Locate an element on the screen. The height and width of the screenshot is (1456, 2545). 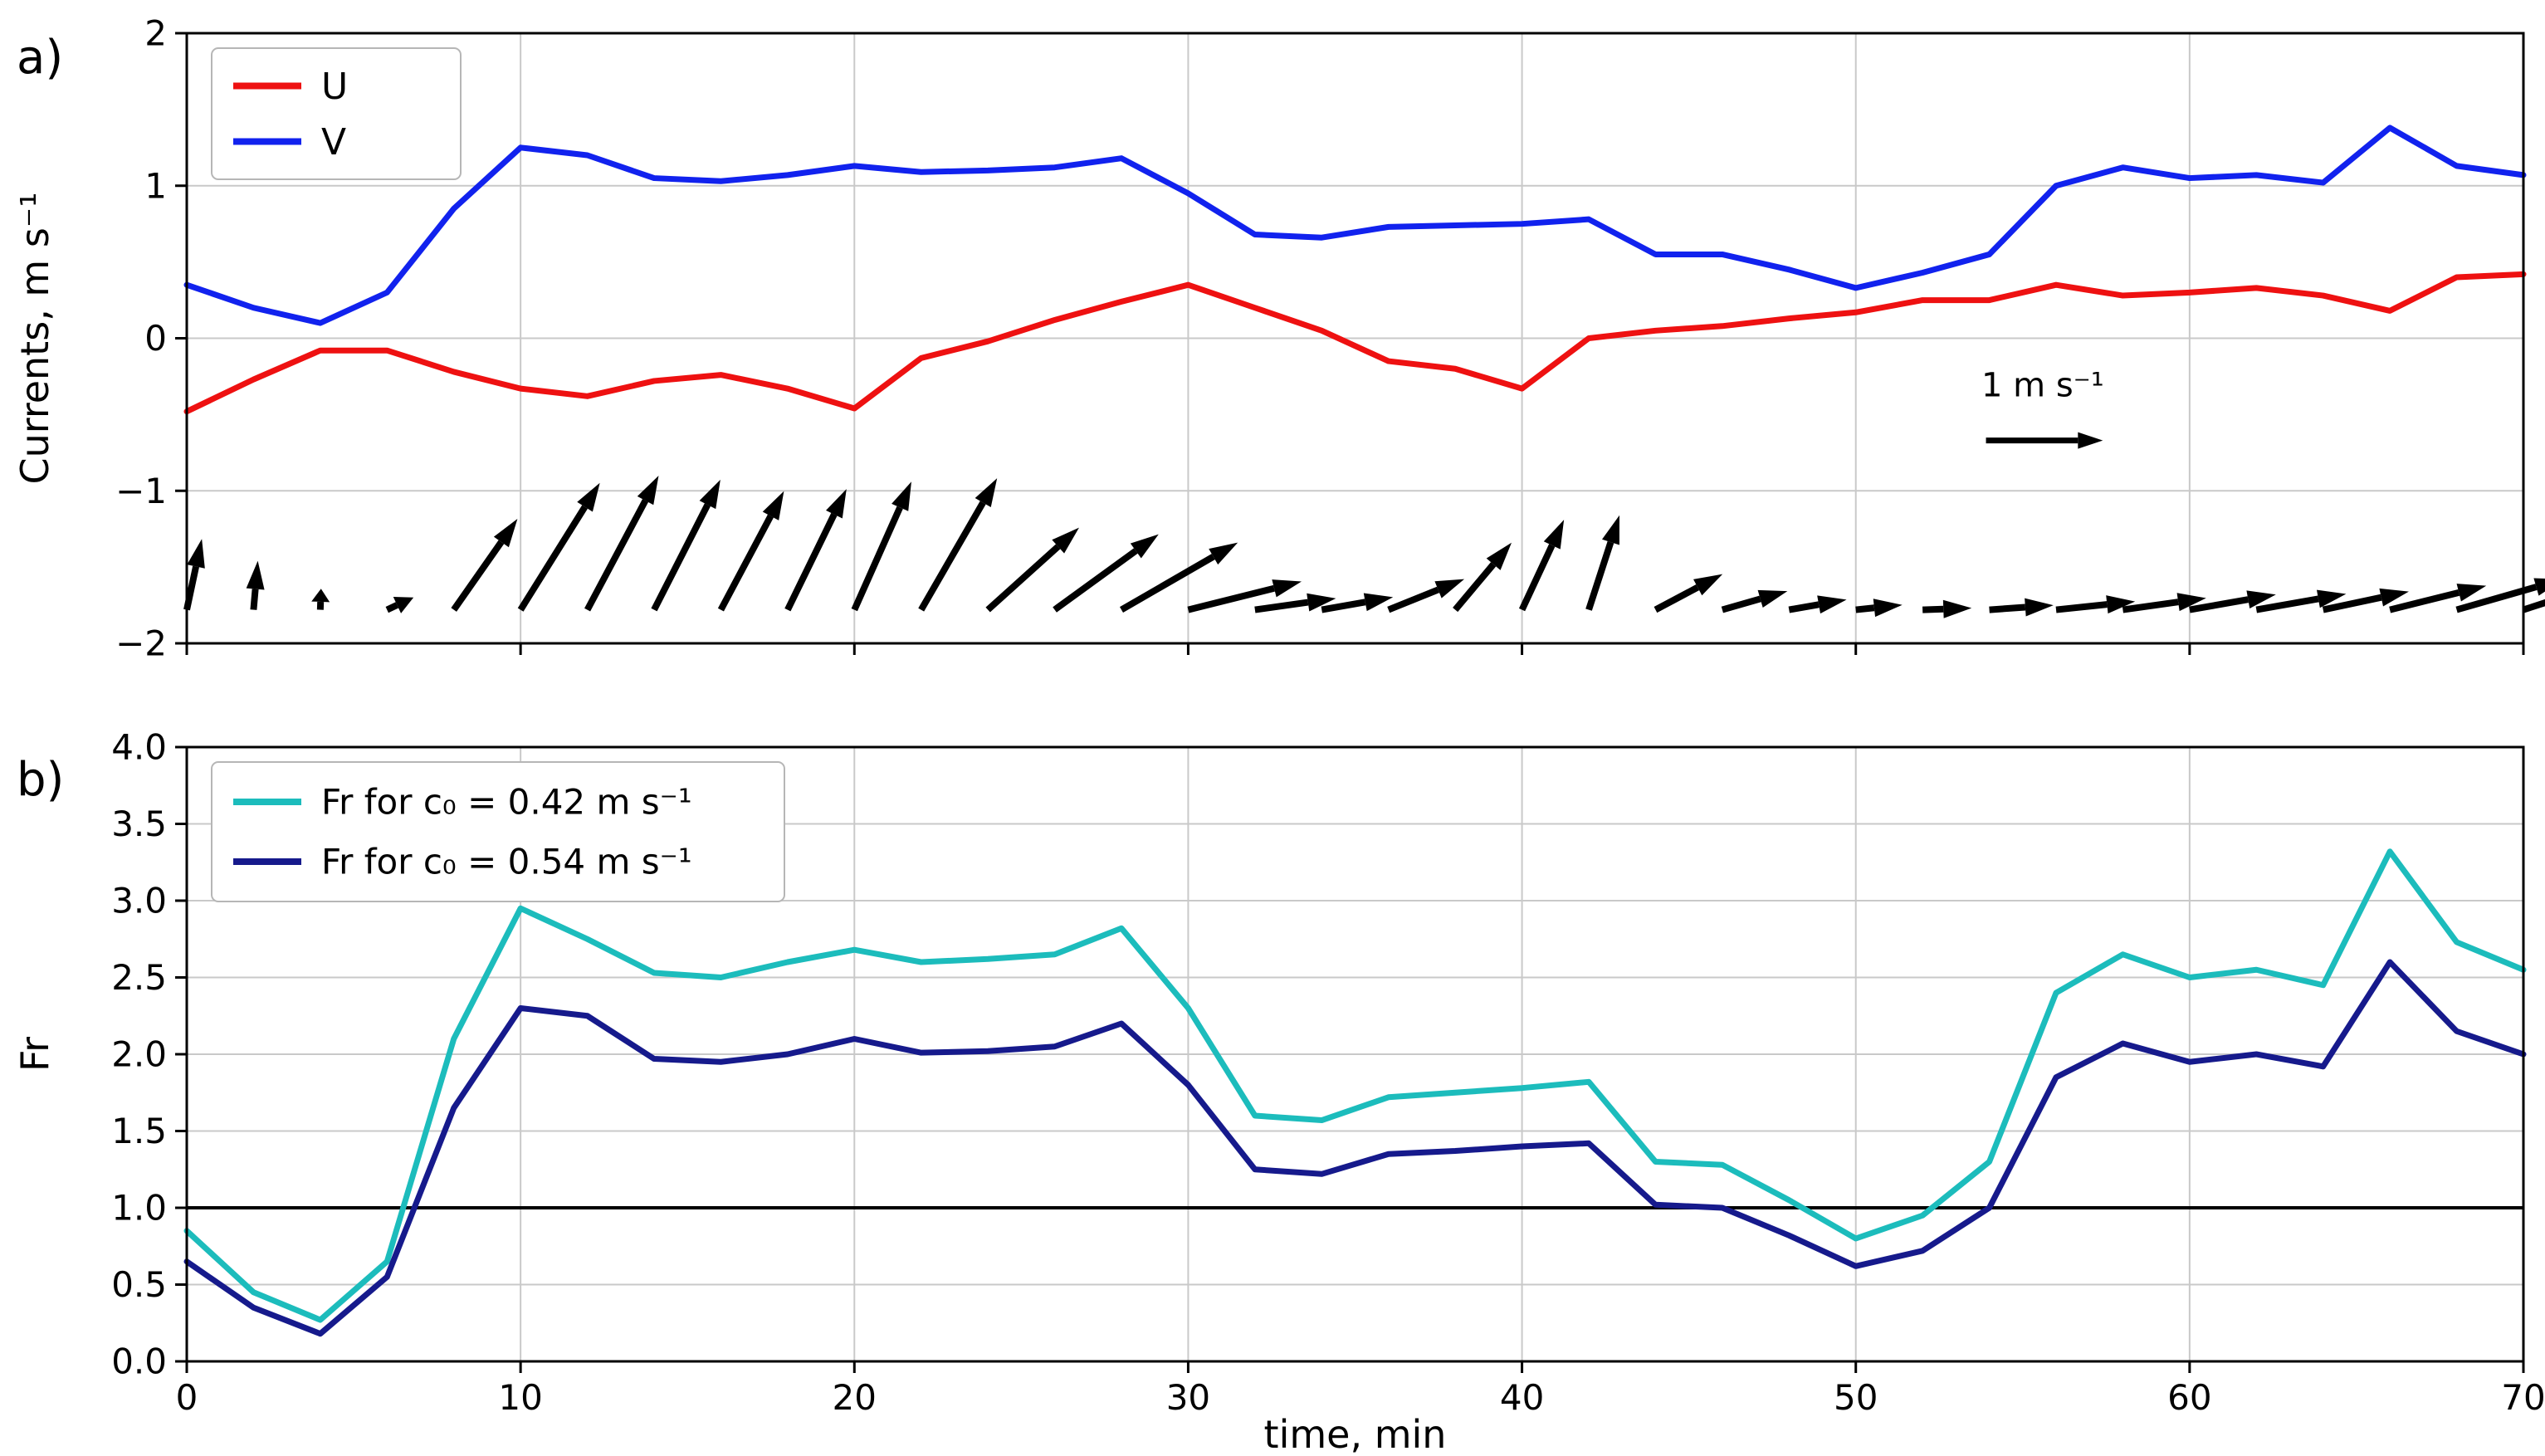
reference-arrow-label: 1 m s⁻¹ is located at coordinates (2042, 385).